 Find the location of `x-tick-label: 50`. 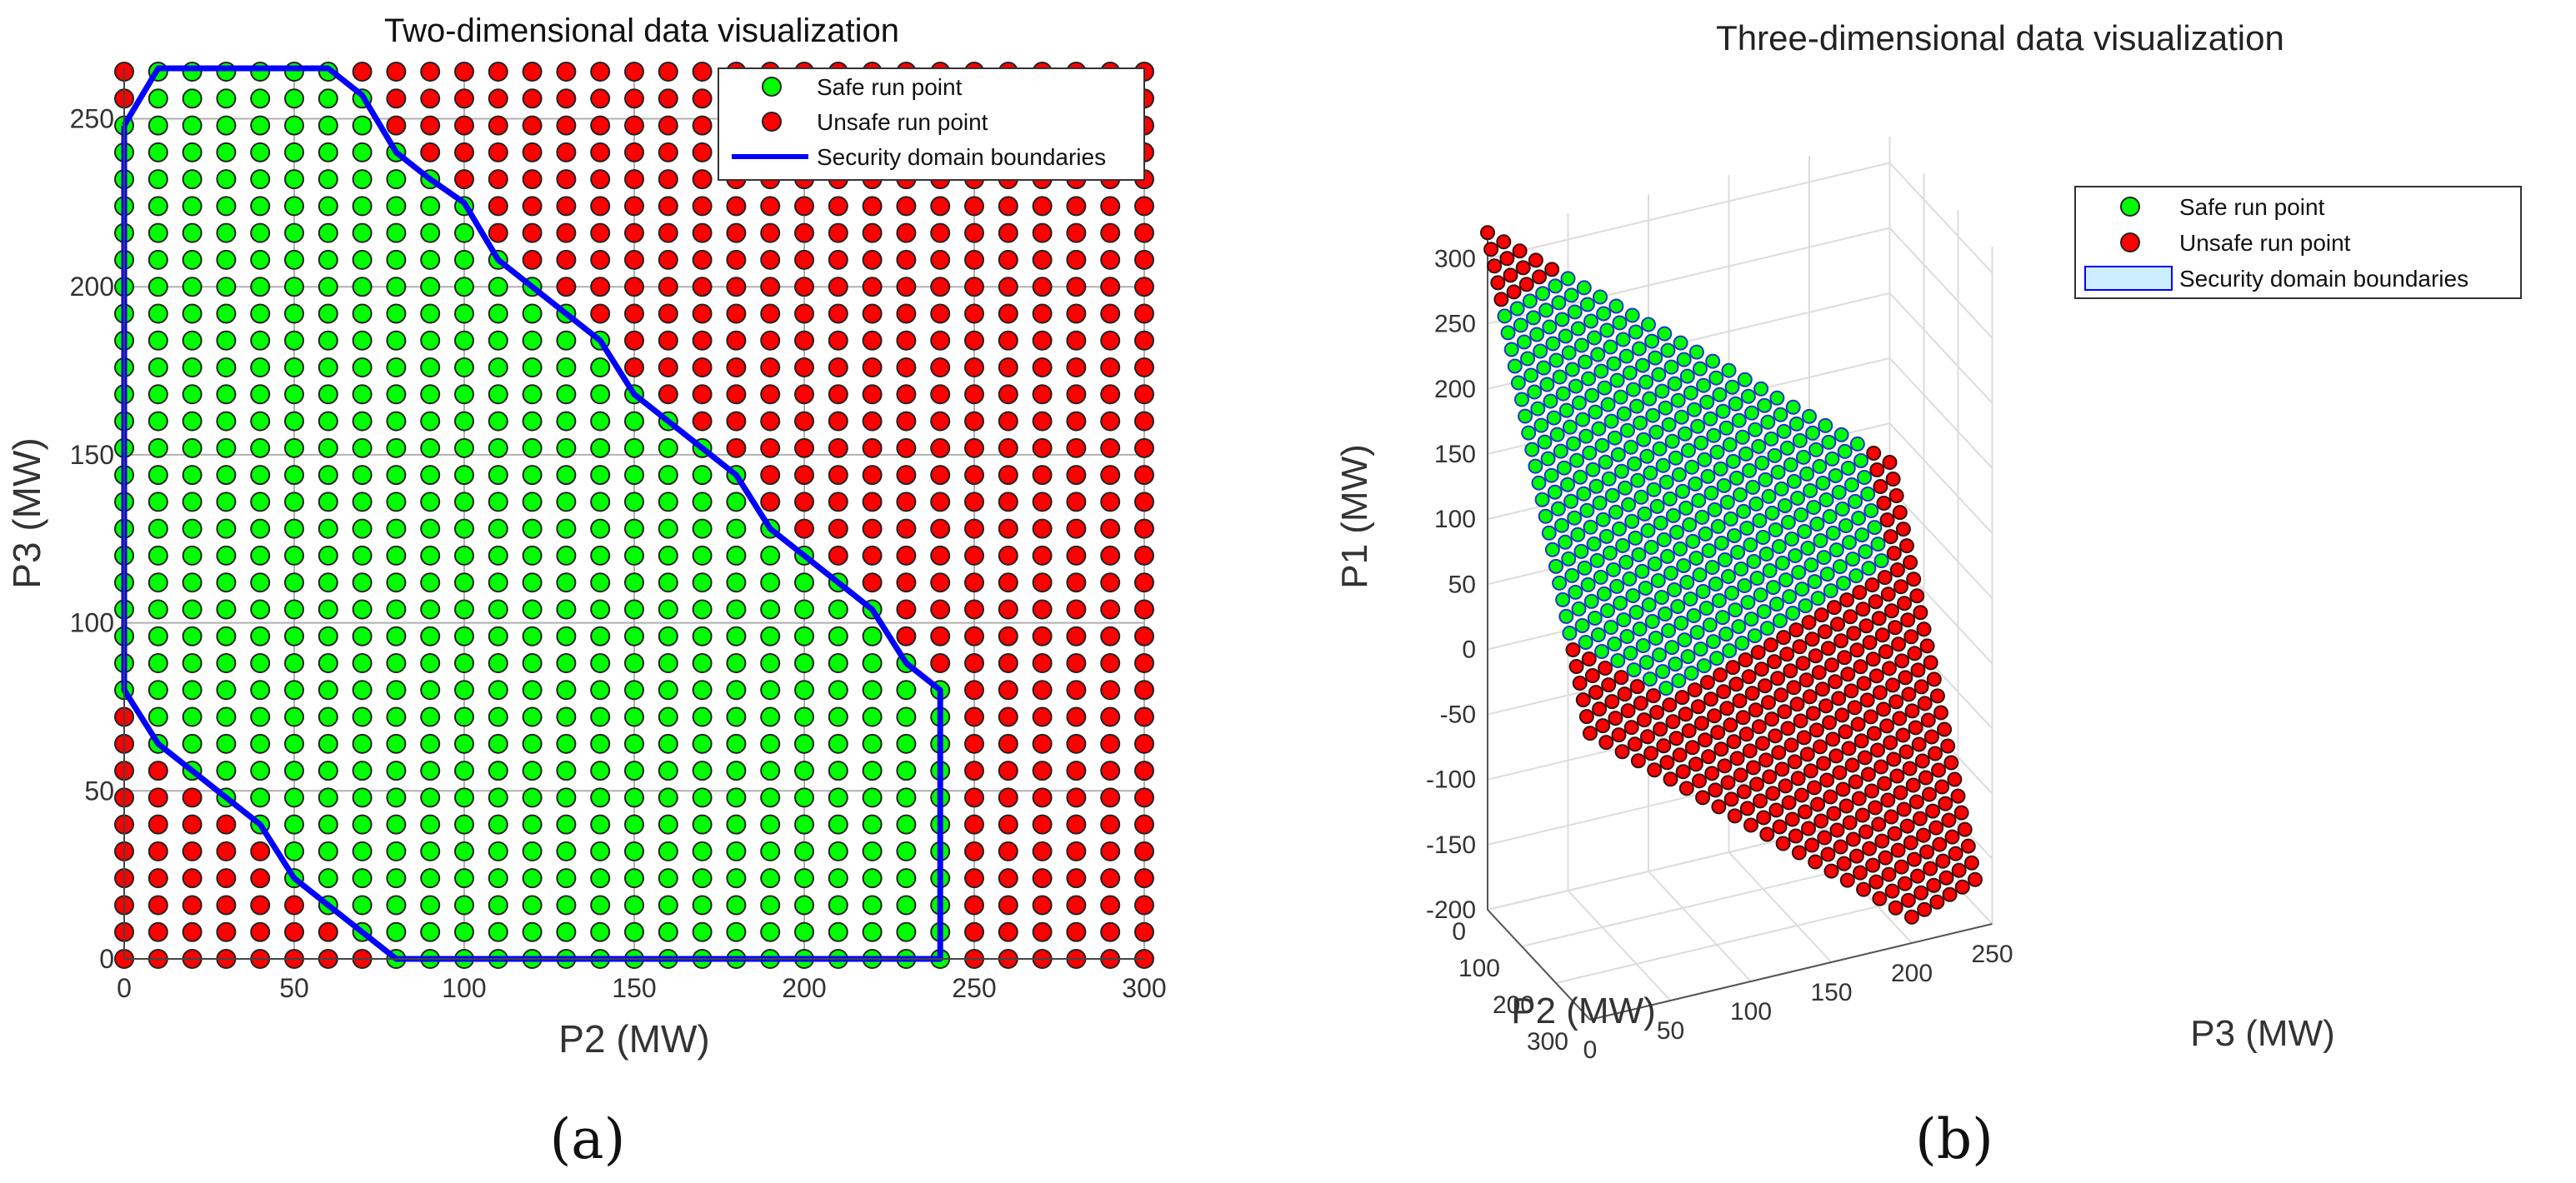

x-tick-label: 50 is located at coordinates (294, 988).